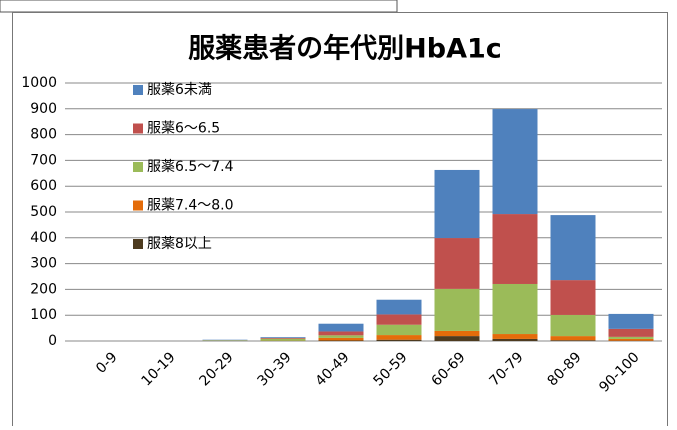  I want to click on y-tick-label: 100, so click(43, 315).